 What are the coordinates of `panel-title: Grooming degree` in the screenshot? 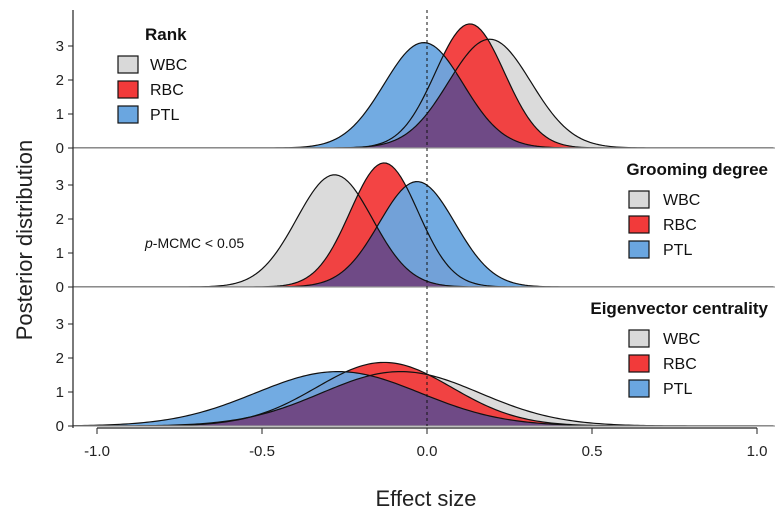 It's located at (697, 169).